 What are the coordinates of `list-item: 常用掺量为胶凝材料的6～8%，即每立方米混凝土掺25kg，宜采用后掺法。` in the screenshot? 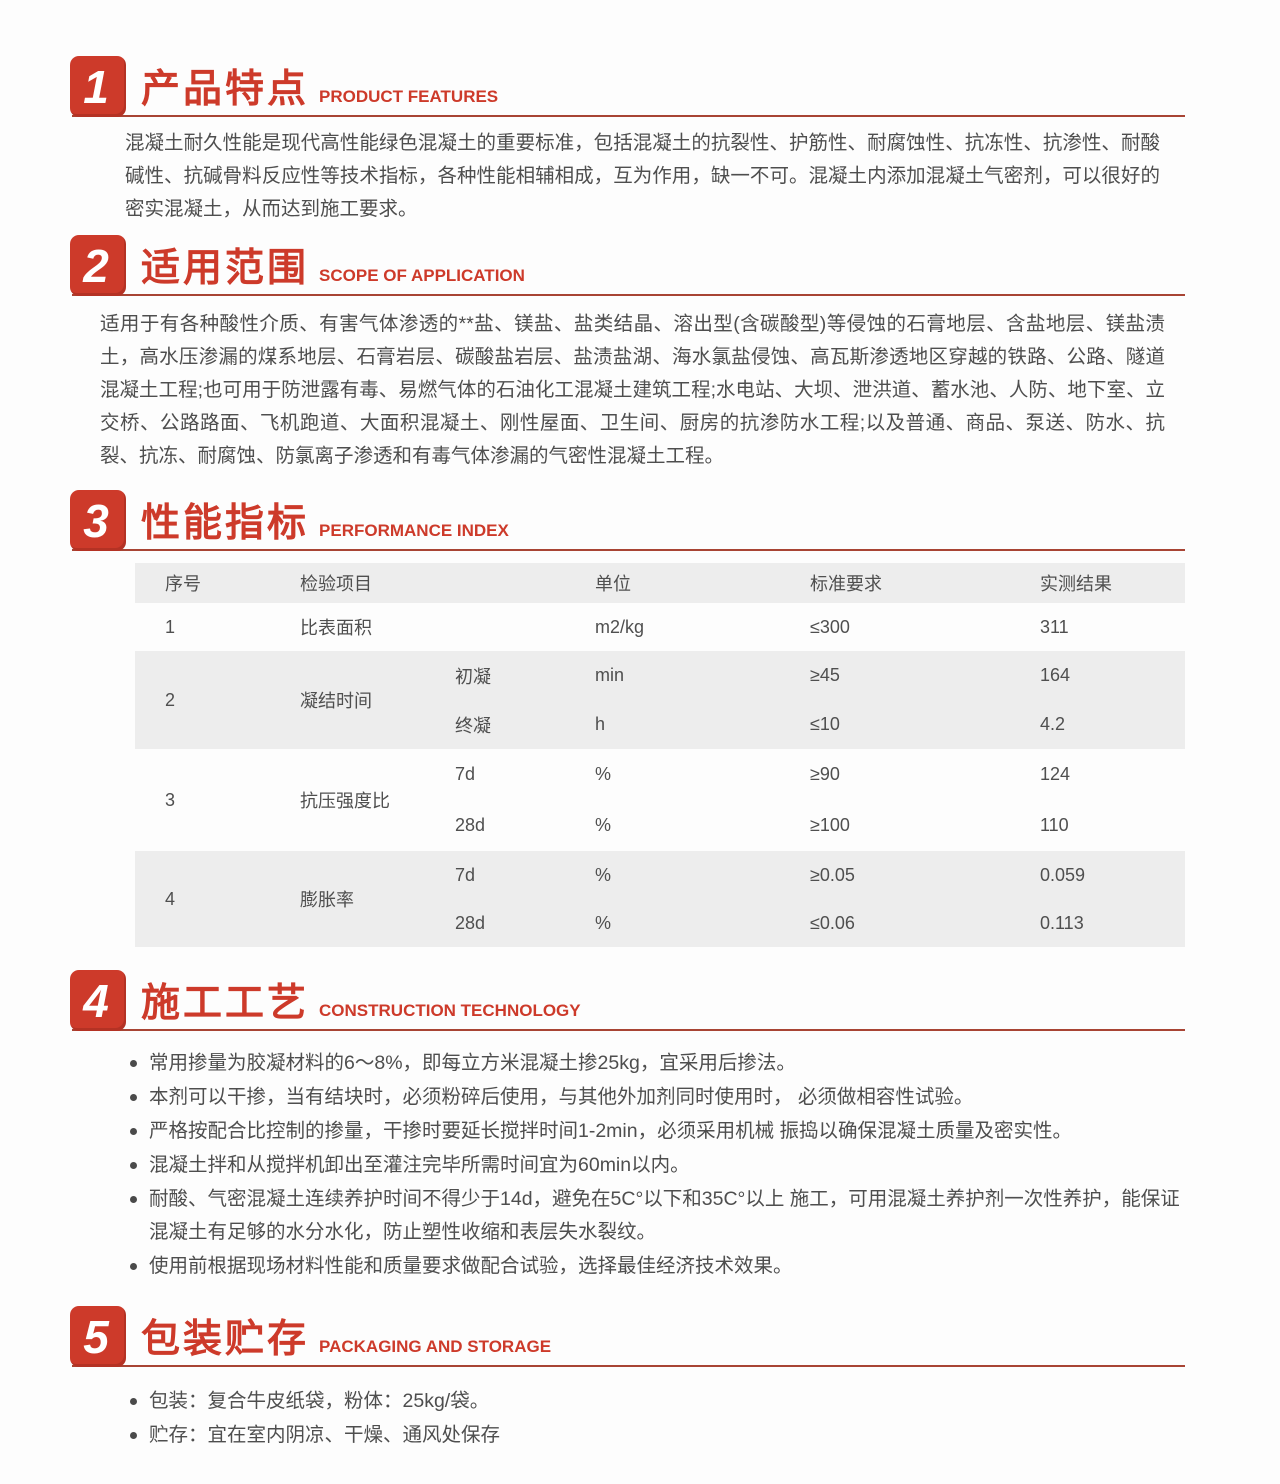 It's located at (657, 1063).